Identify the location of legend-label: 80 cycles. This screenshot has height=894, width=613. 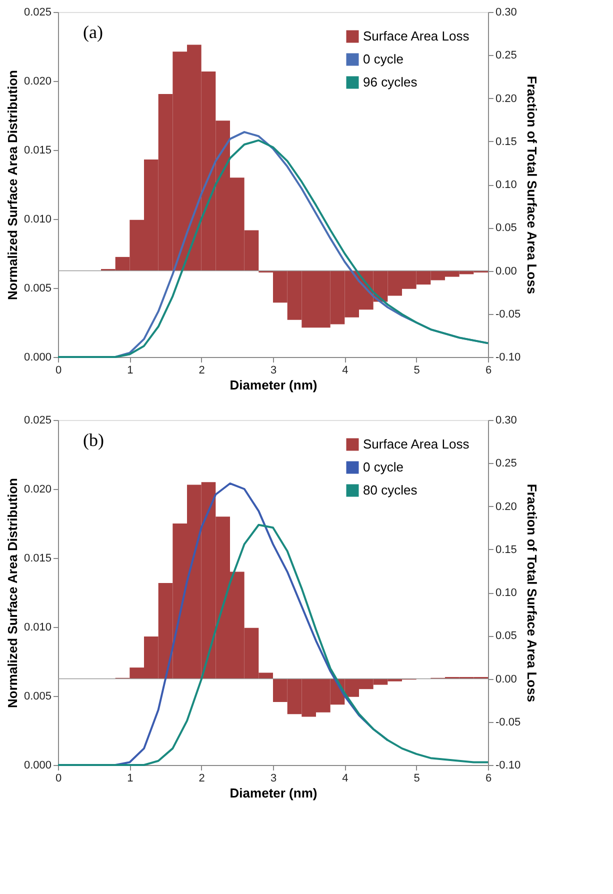
(390, 490).